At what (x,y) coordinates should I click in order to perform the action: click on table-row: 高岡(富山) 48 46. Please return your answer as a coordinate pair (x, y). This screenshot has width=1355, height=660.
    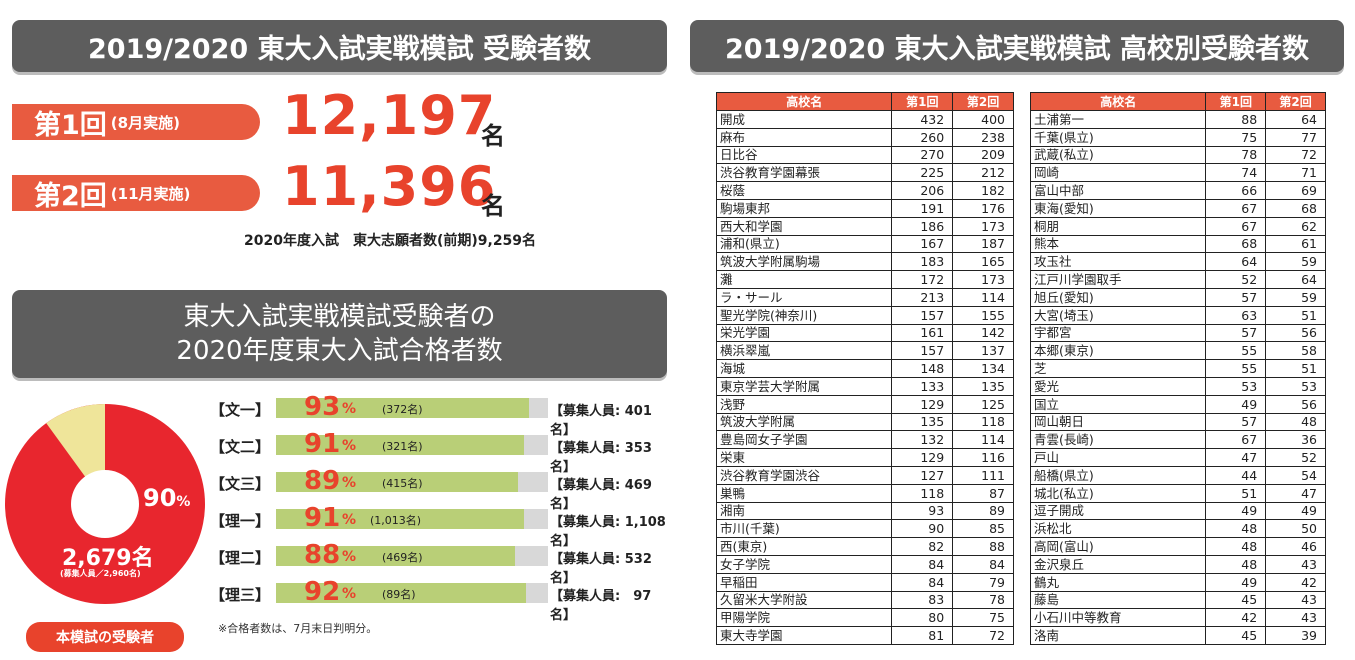
    Looking at the image, I should click on (1177, 546).